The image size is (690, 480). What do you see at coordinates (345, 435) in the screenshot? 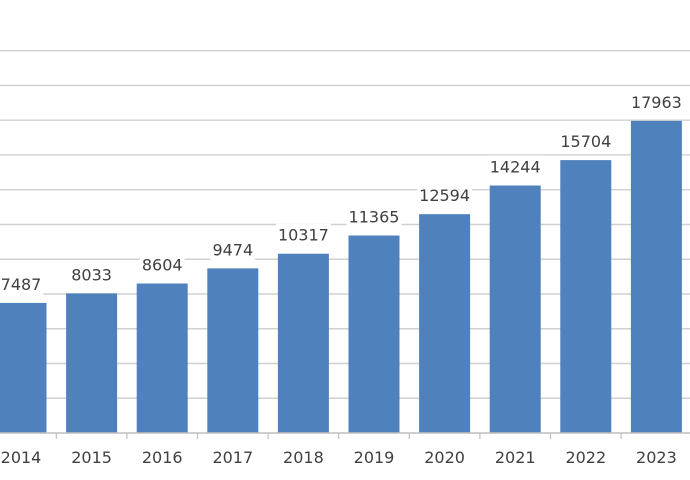
I see `x-axis` at bounding box center [345, 435].